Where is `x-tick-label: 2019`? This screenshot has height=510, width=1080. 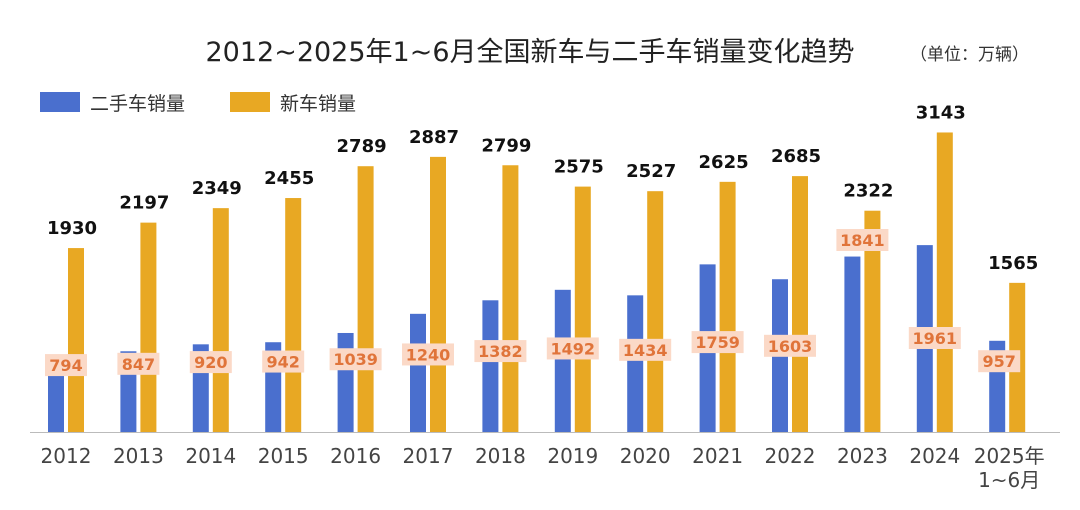
x-tick-label: 2019 is located at coordinates (572, 456).